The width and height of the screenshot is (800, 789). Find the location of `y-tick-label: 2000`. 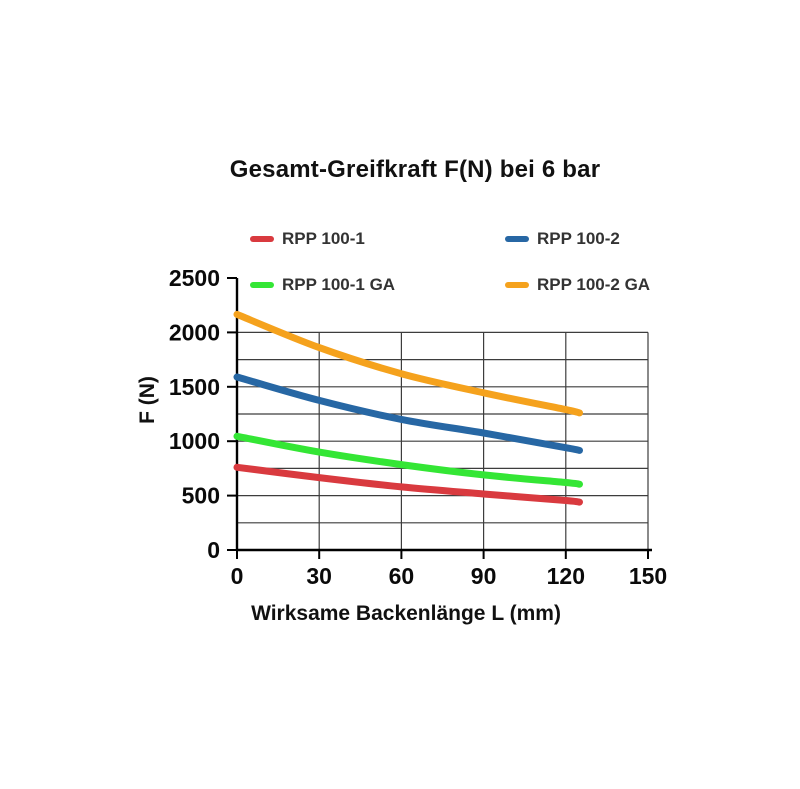

y-tick-label: 2000 is located at coordinates (194, 332).